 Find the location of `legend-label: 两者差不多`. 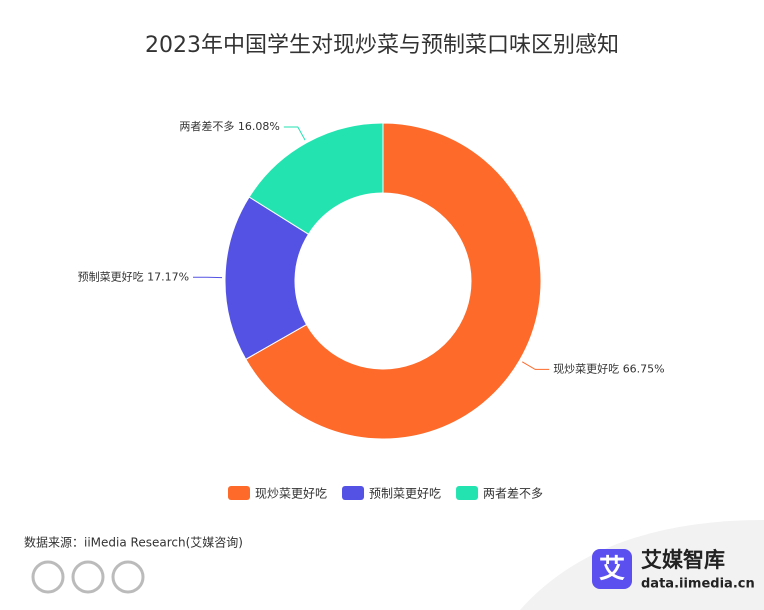

legend-label: 两者差不多 is located at coordinates (513, 494).